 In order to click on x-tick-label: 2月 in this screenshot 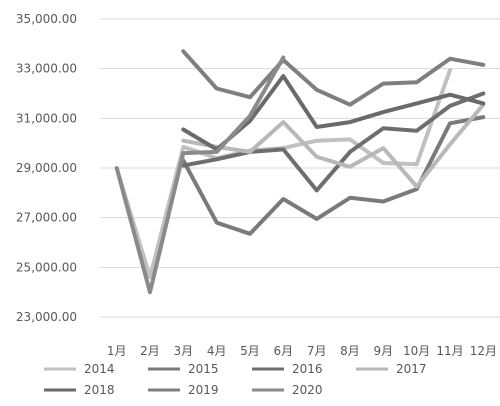, I will do `click(150, 351)`.